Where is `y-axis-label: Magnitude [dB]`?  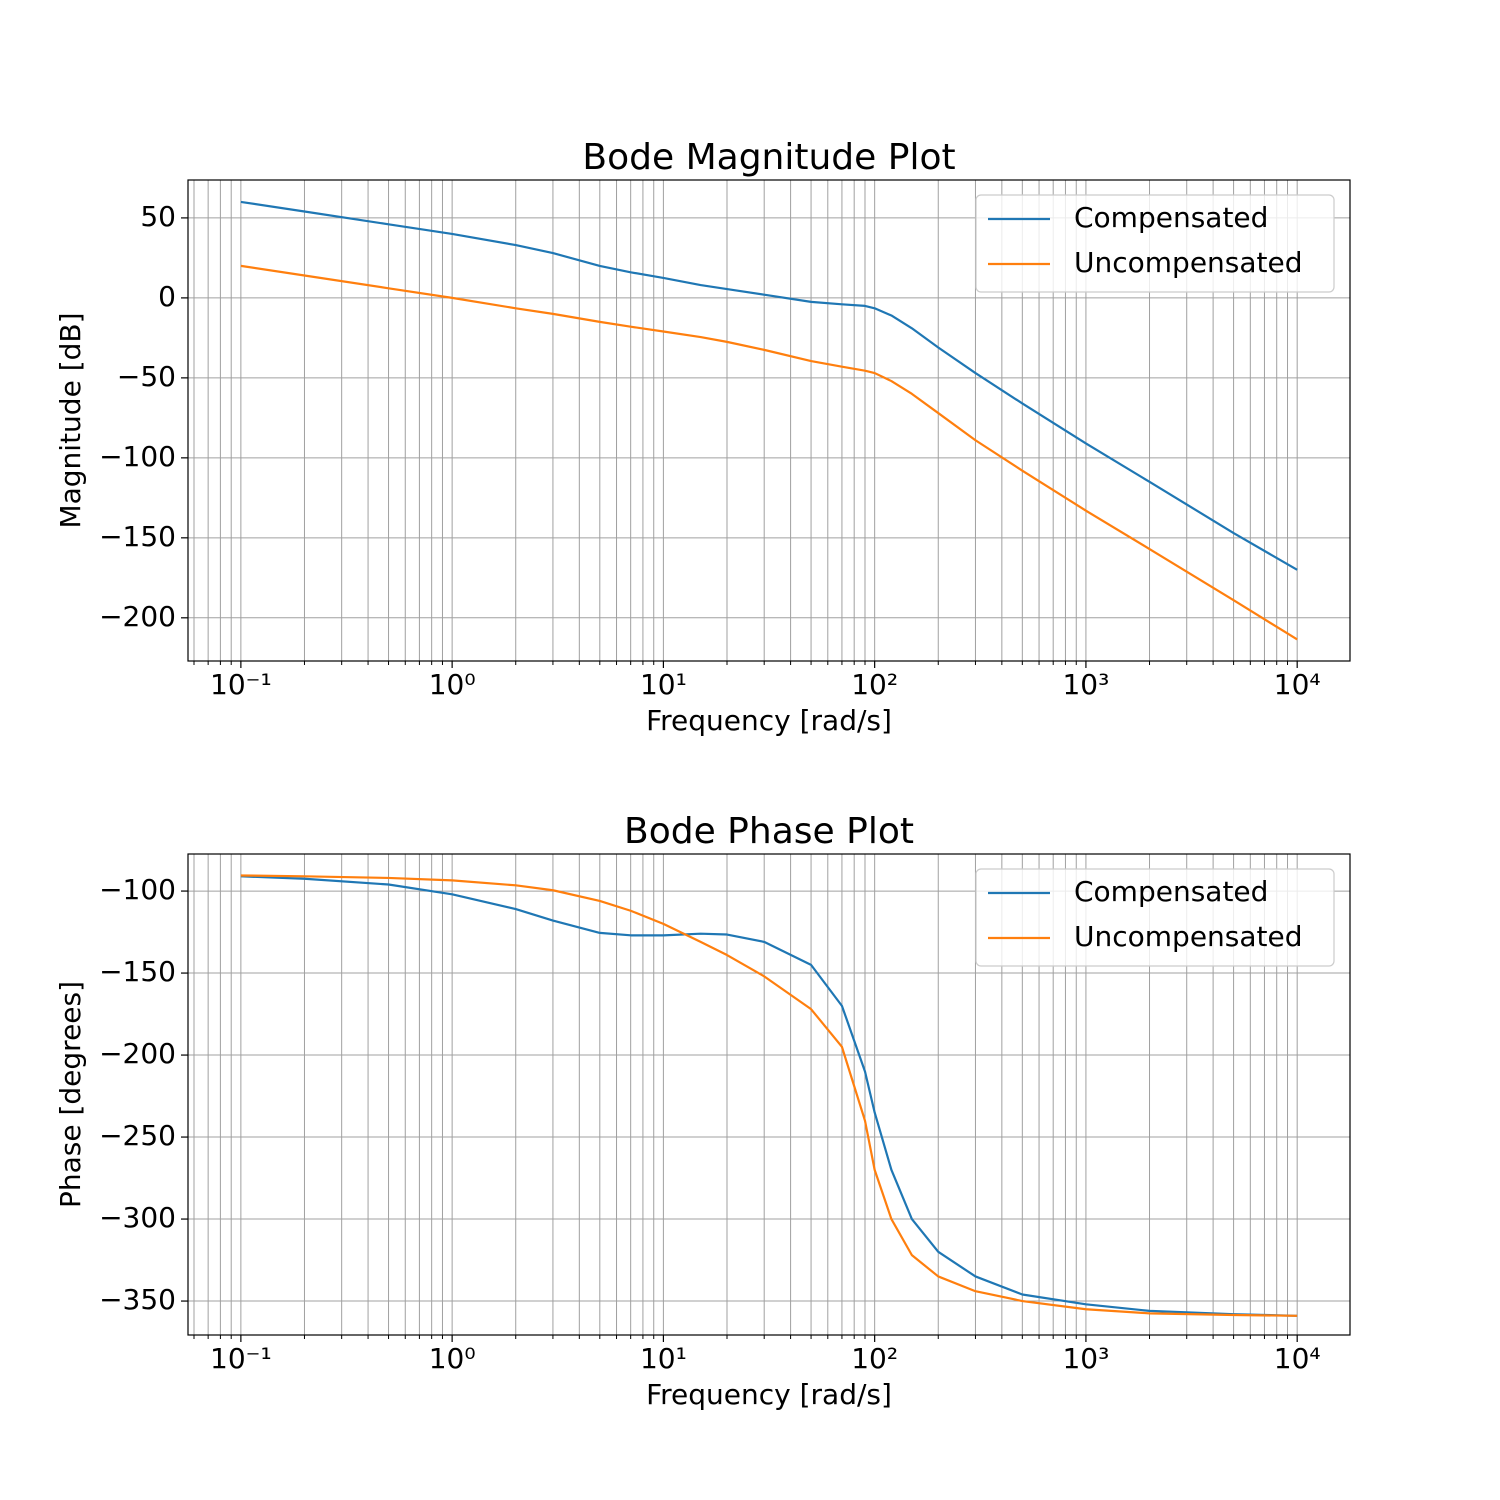 y-axis-label: Magnitude [dB] is located at coordinates (70, 420).